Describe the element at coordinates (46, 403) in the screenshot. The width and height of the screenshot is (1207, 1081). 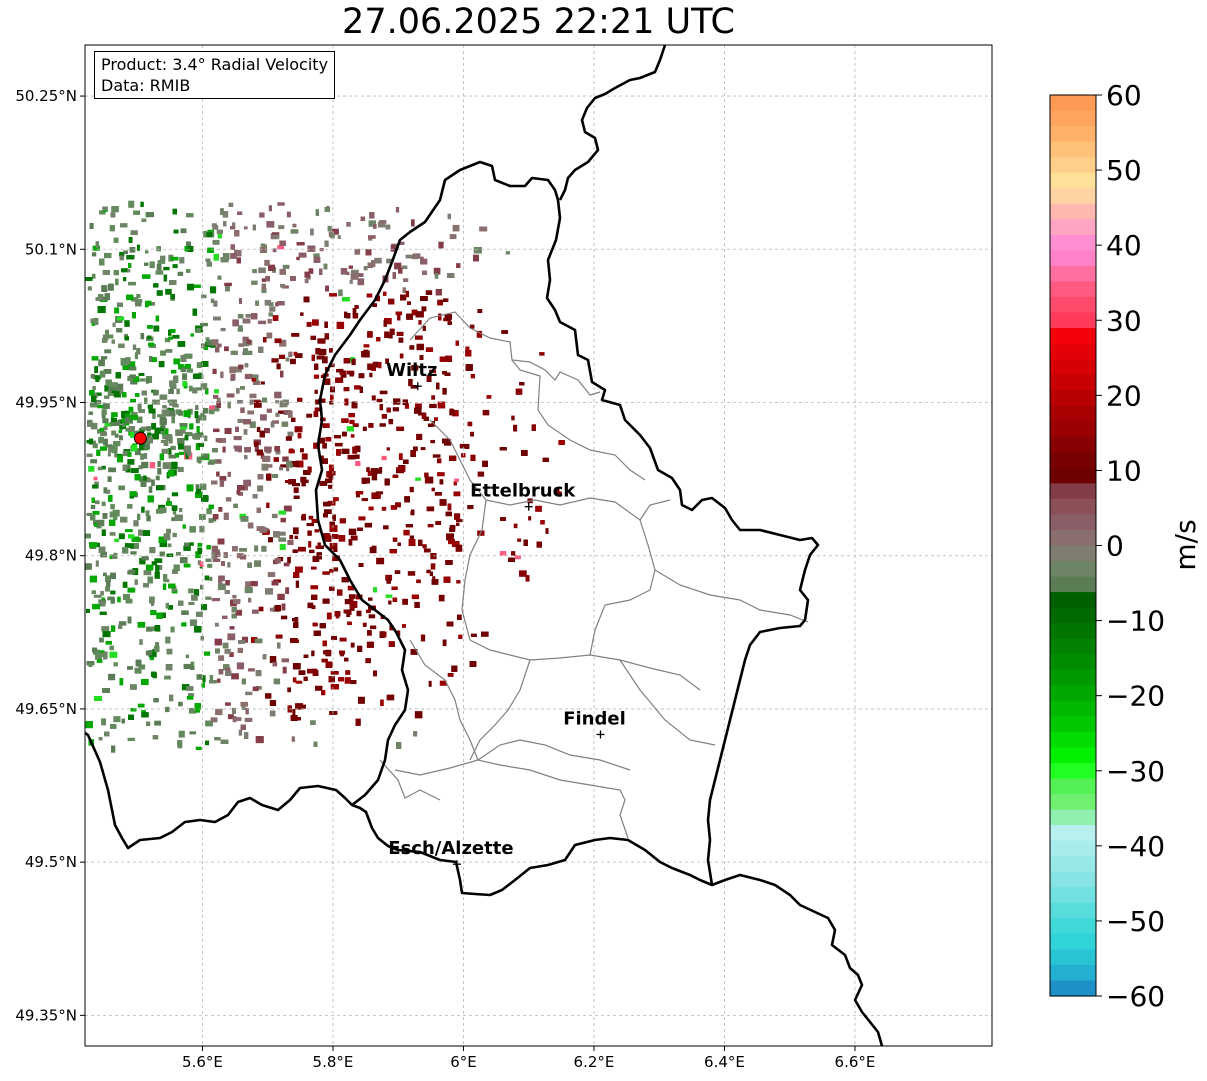
I see `lat-tick-label: 49.95°N` at that location.